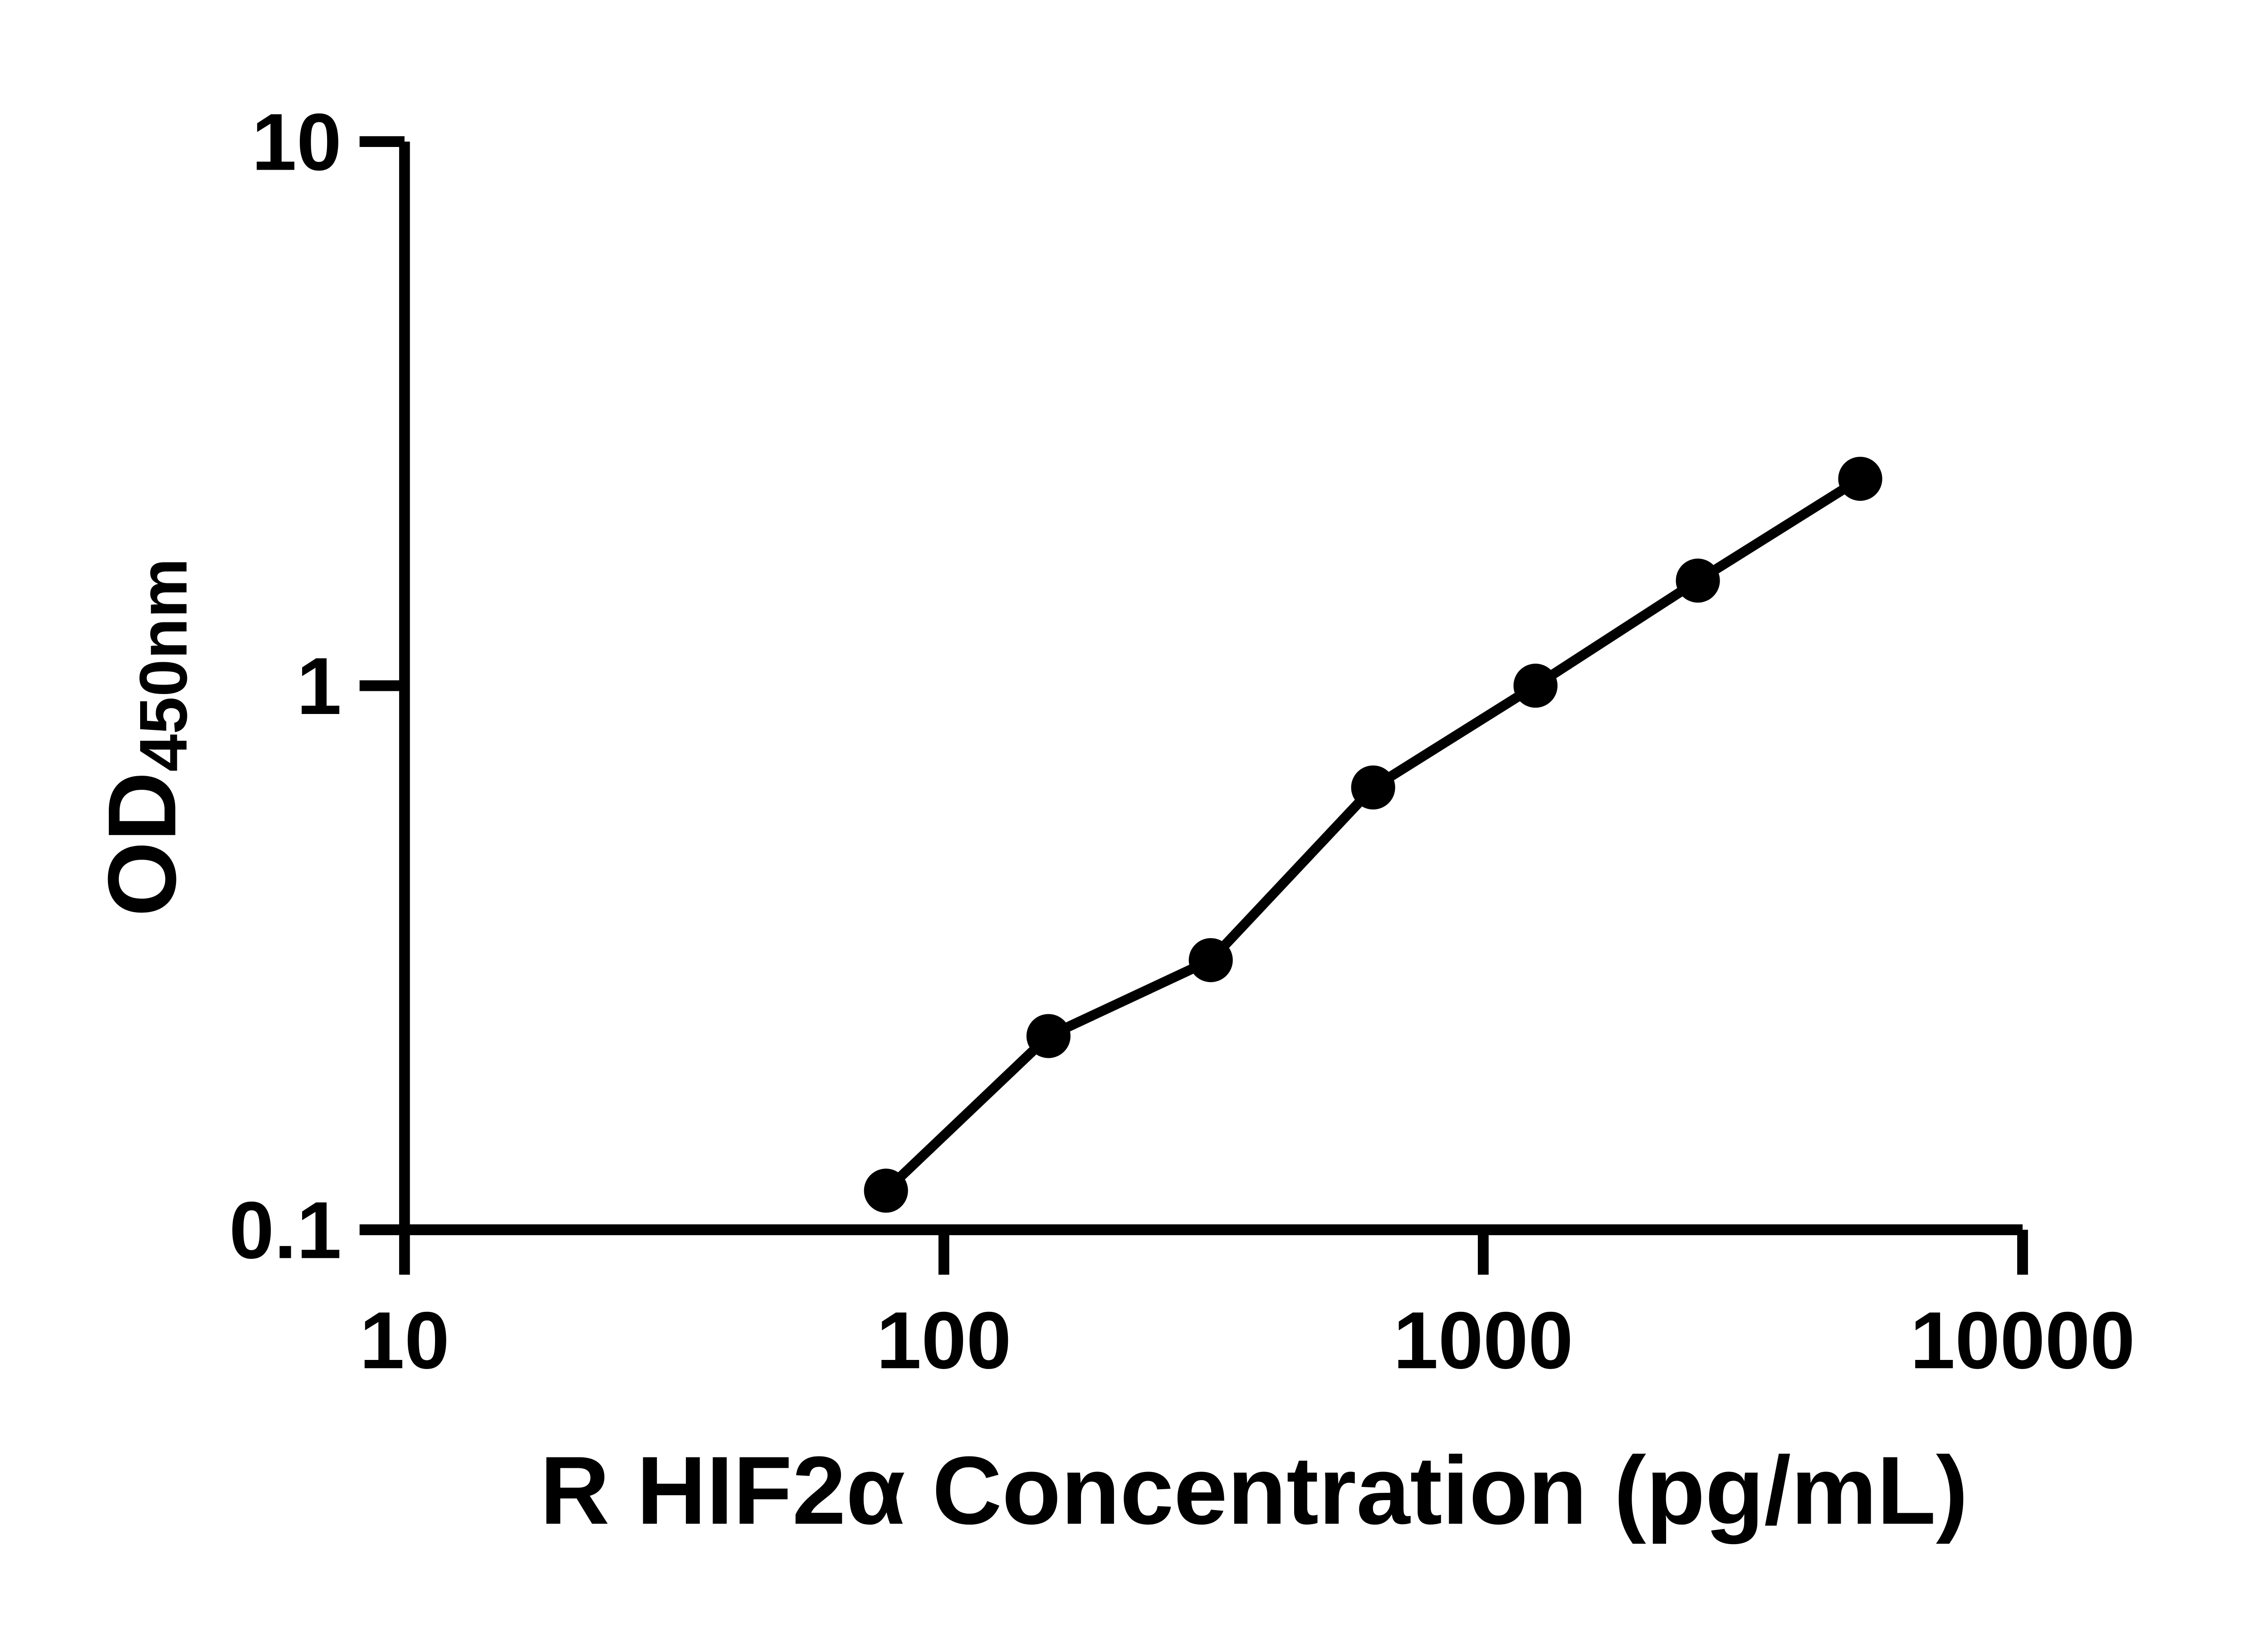 The height and width of the screenshot is (1633, 2268). I want to click on y-axis-title-main: OD, so click(142, 844).